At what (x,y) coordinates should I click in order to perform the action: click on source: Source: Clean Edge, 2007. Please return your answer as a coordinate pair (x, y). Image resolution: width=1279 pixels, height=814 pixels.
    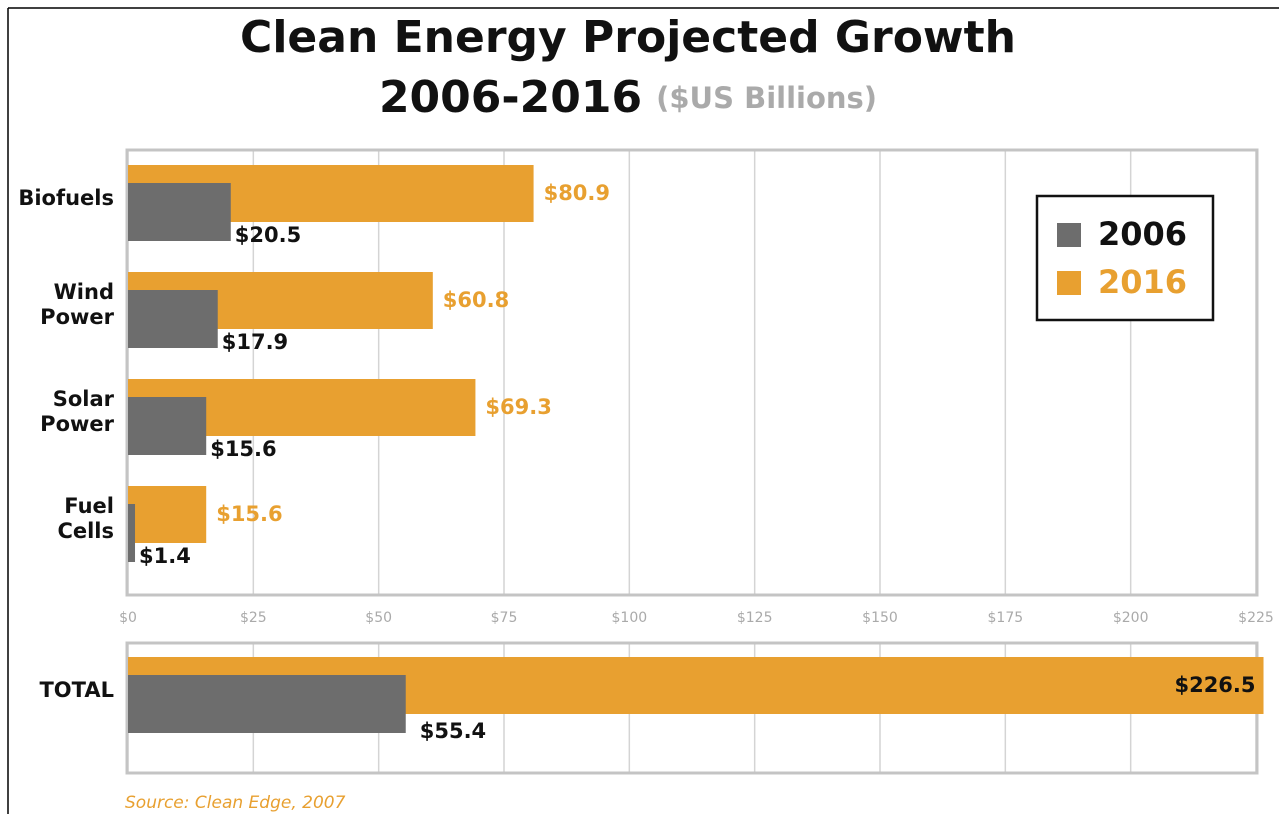
    Looking at the image, I should click on (235, 803).